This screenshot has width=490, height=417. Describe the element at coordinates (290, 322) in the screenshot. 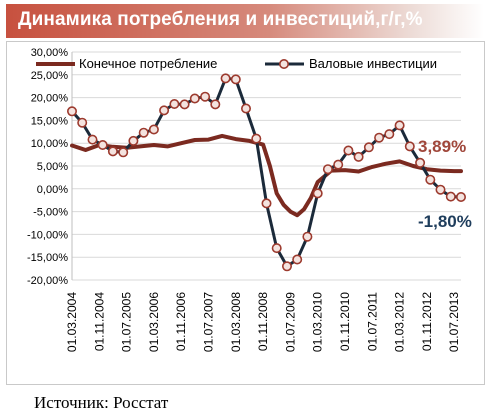

I see `x-tick-label: 01.07.2009` at that location.